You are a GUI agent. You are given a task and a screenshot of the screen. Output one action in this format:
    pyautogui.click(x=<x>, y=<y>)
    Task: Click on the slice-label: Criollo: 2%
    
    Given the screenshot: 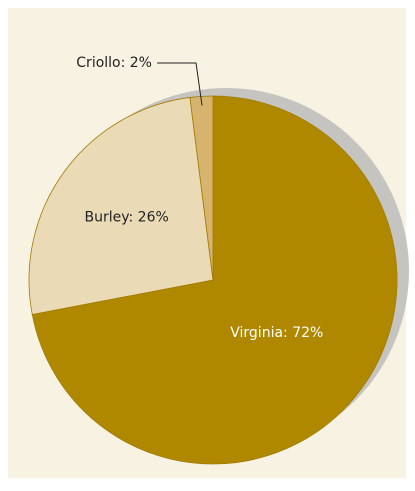 What is the action you would take?
    pyautogui.click(x=114, y=63)
    